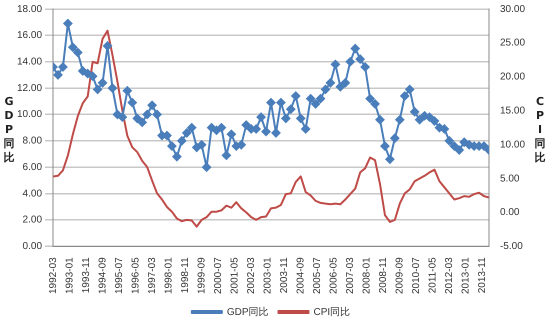 Image resolution: width=550 pixels, height=327 pixels. Describe the element at coordinates (400, 275) in the screenshot. I see `x-tick-label: 2009-09` at that location.